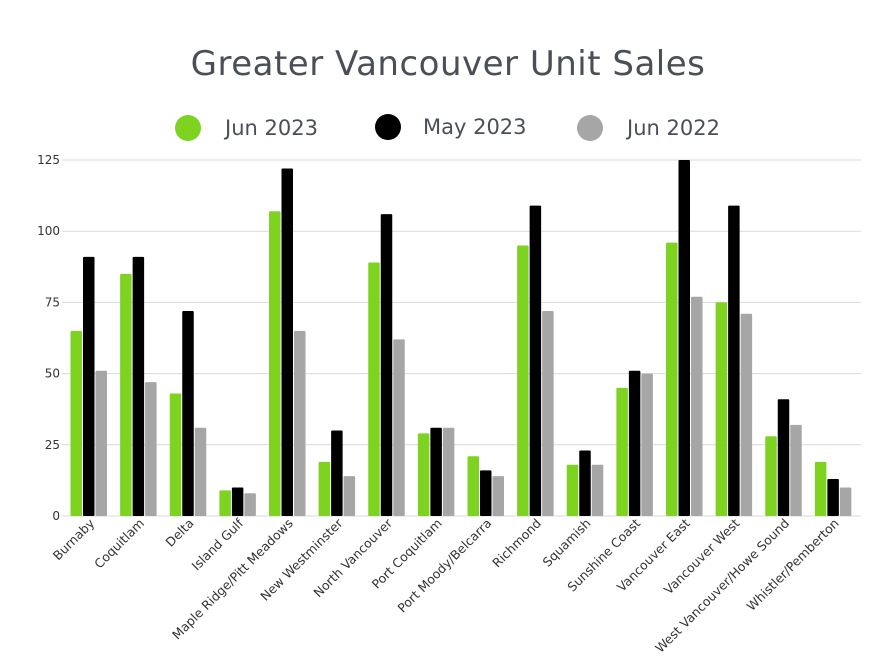 The image size is (896, 672). Describe the element at coordinates (52, 302) in the screenshot. I see `y-tick-label: 75` at that location.